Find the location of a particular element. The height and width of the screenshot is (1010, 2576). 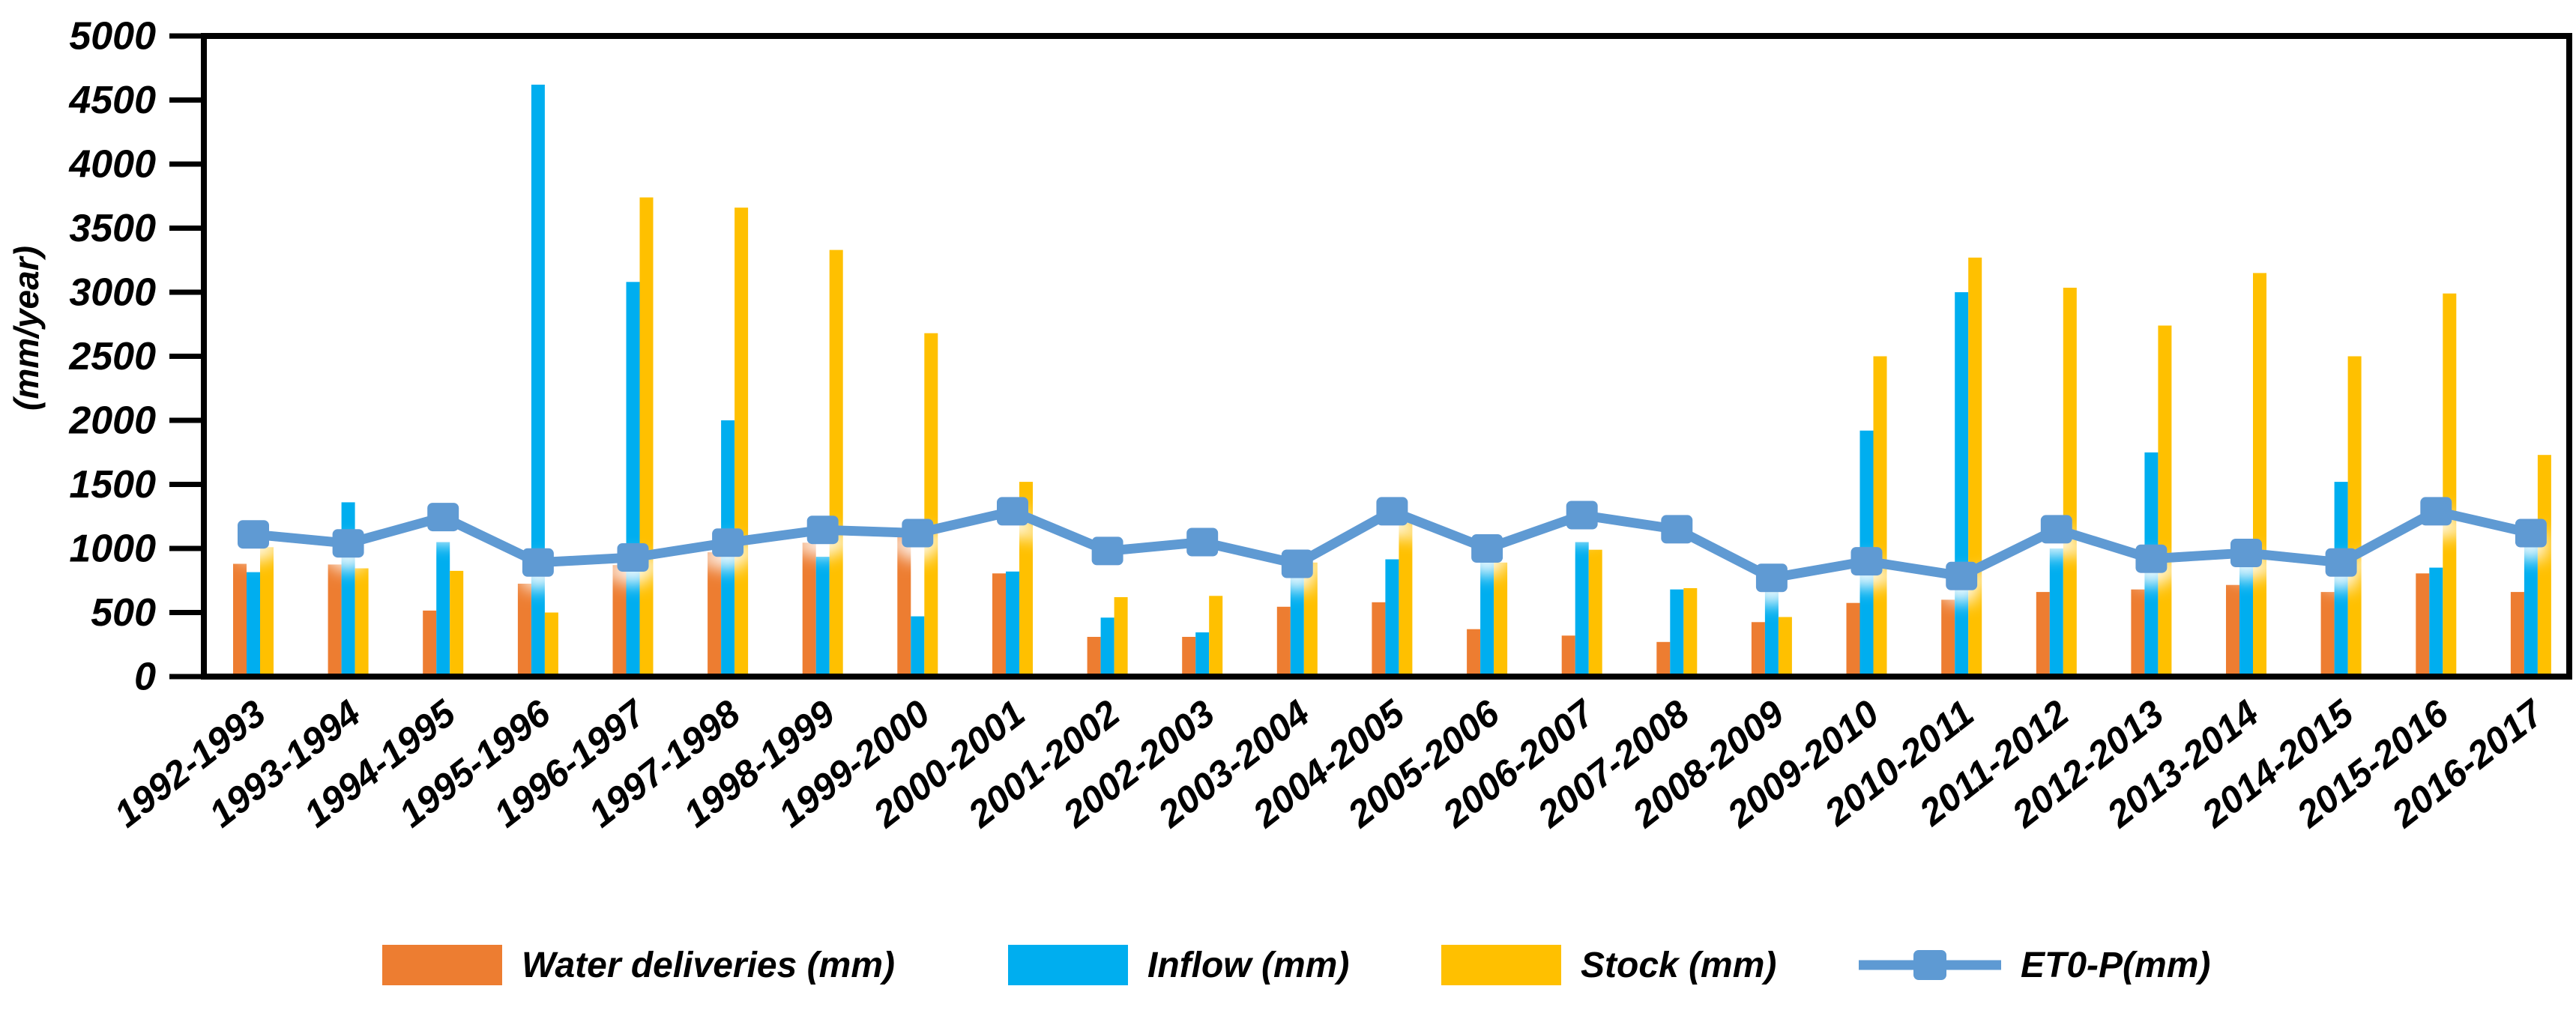

bar-inflow-2004-2005 is located at coordinates (1392, 618).